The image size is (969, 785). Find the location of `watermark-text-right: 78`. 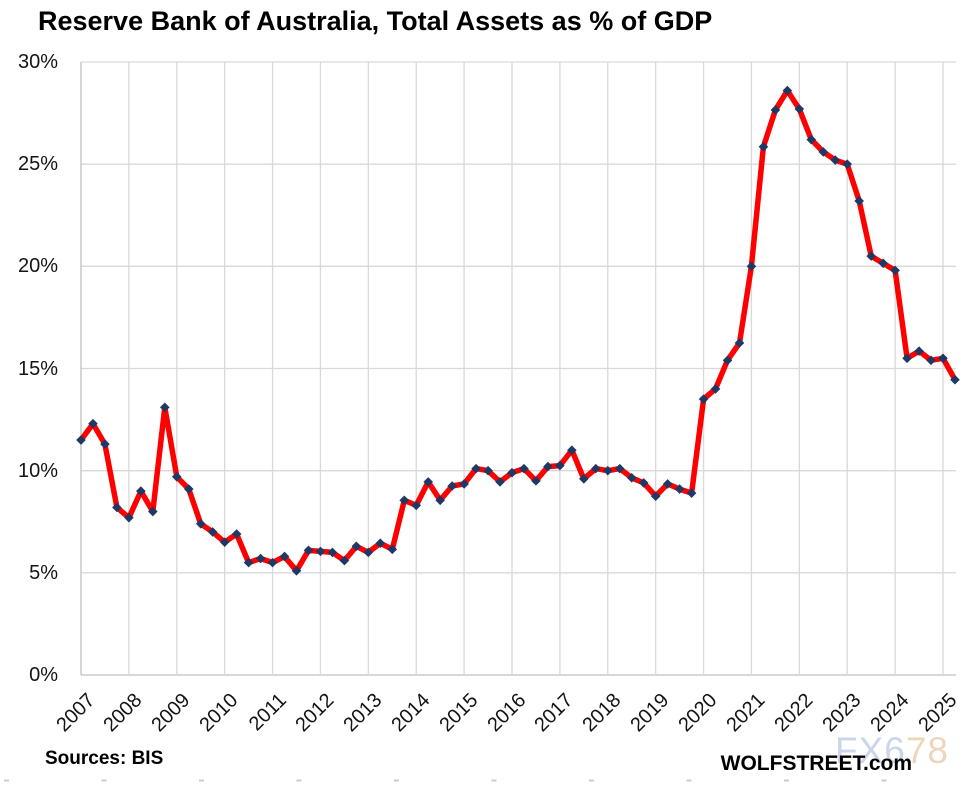

watermark-text-right: 78 is located at coordinates (927, 750).